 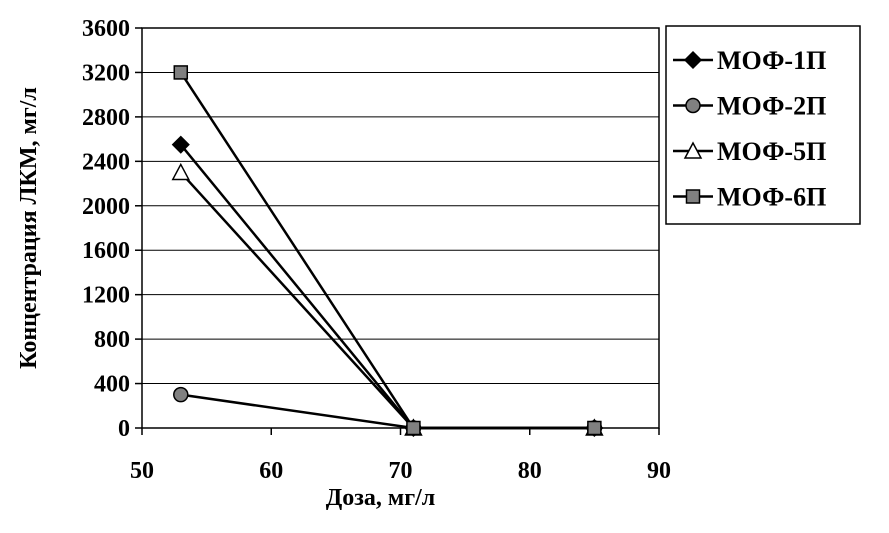 What do you see at coordinates (29, 228) in the screenshot?
I see `y-axis-title: Концентрация ЛКМ, мг/л` at bounding box center [29, 228].